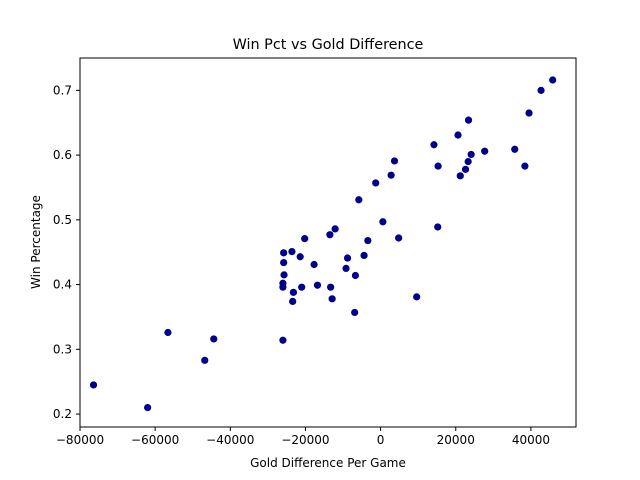  Describe the element at coordinates (155, 440) in the screenshot. I see `x-tick-label: −60000` at that location.